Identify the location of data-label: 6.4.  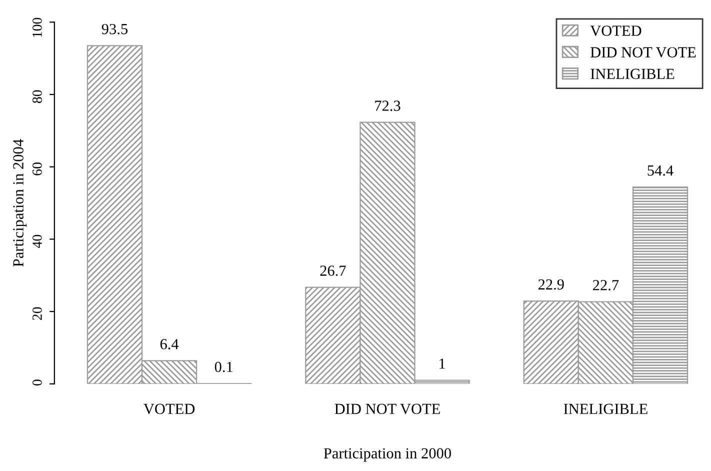
(169, 344).